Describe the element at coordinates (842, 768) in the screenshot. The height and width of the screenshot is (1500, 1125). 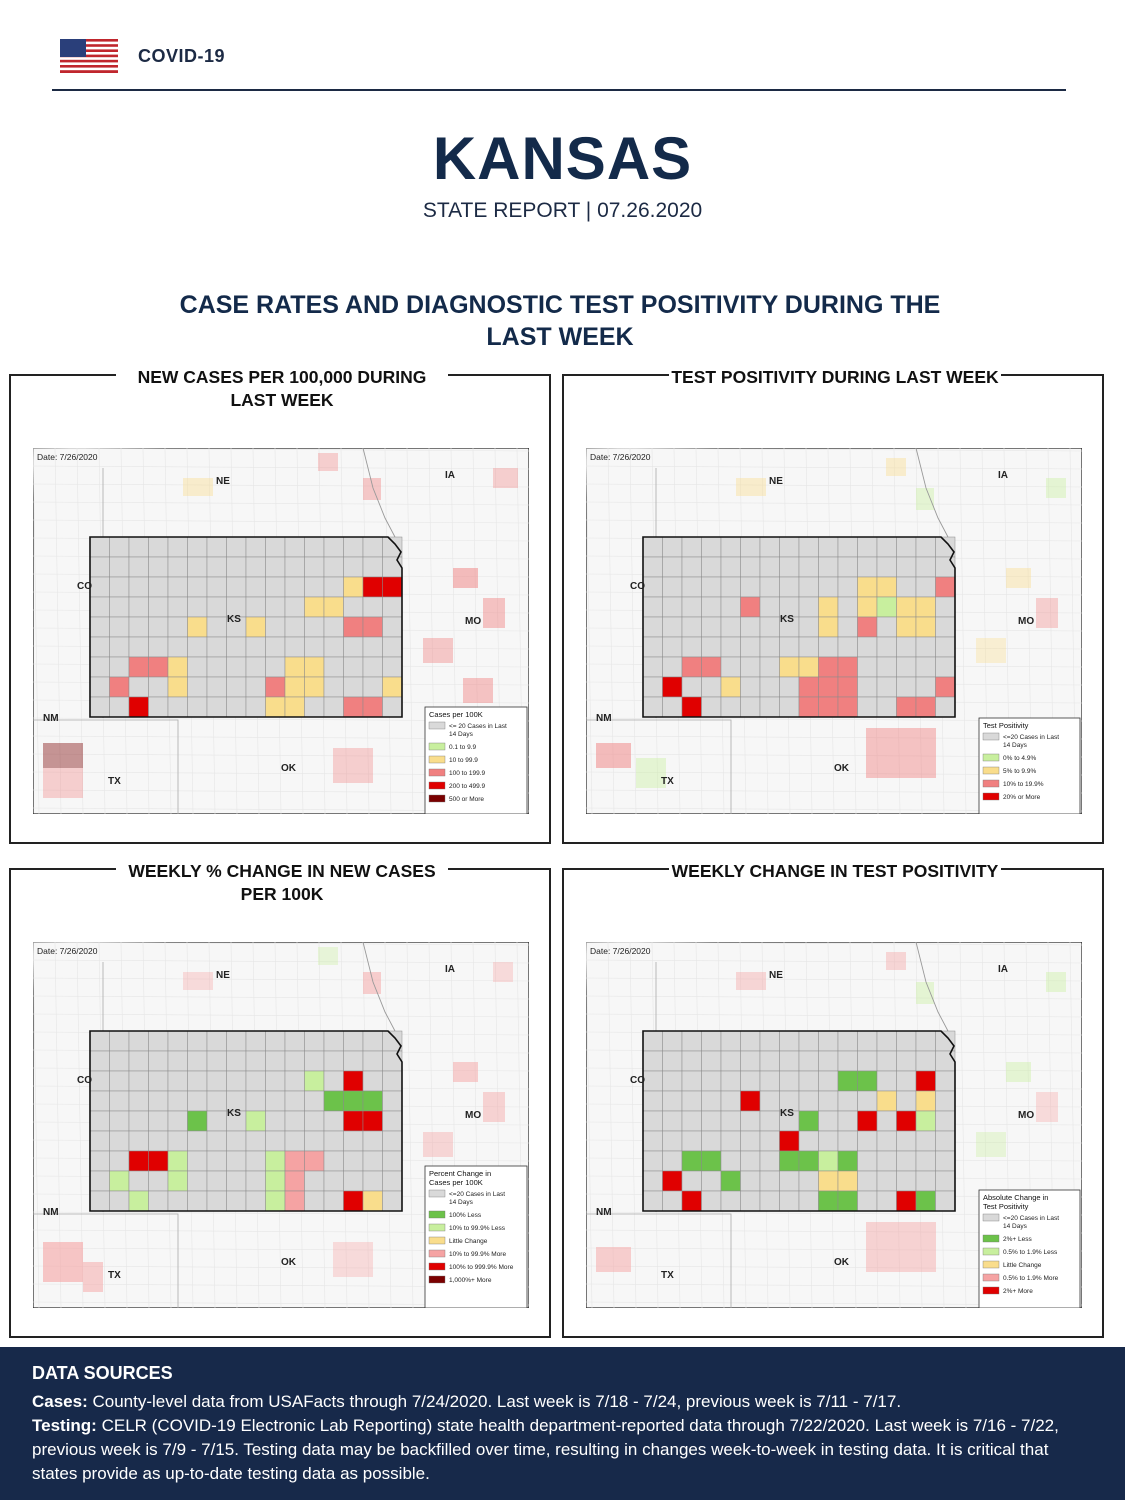
I see `state-label-ok: OK` at that location.